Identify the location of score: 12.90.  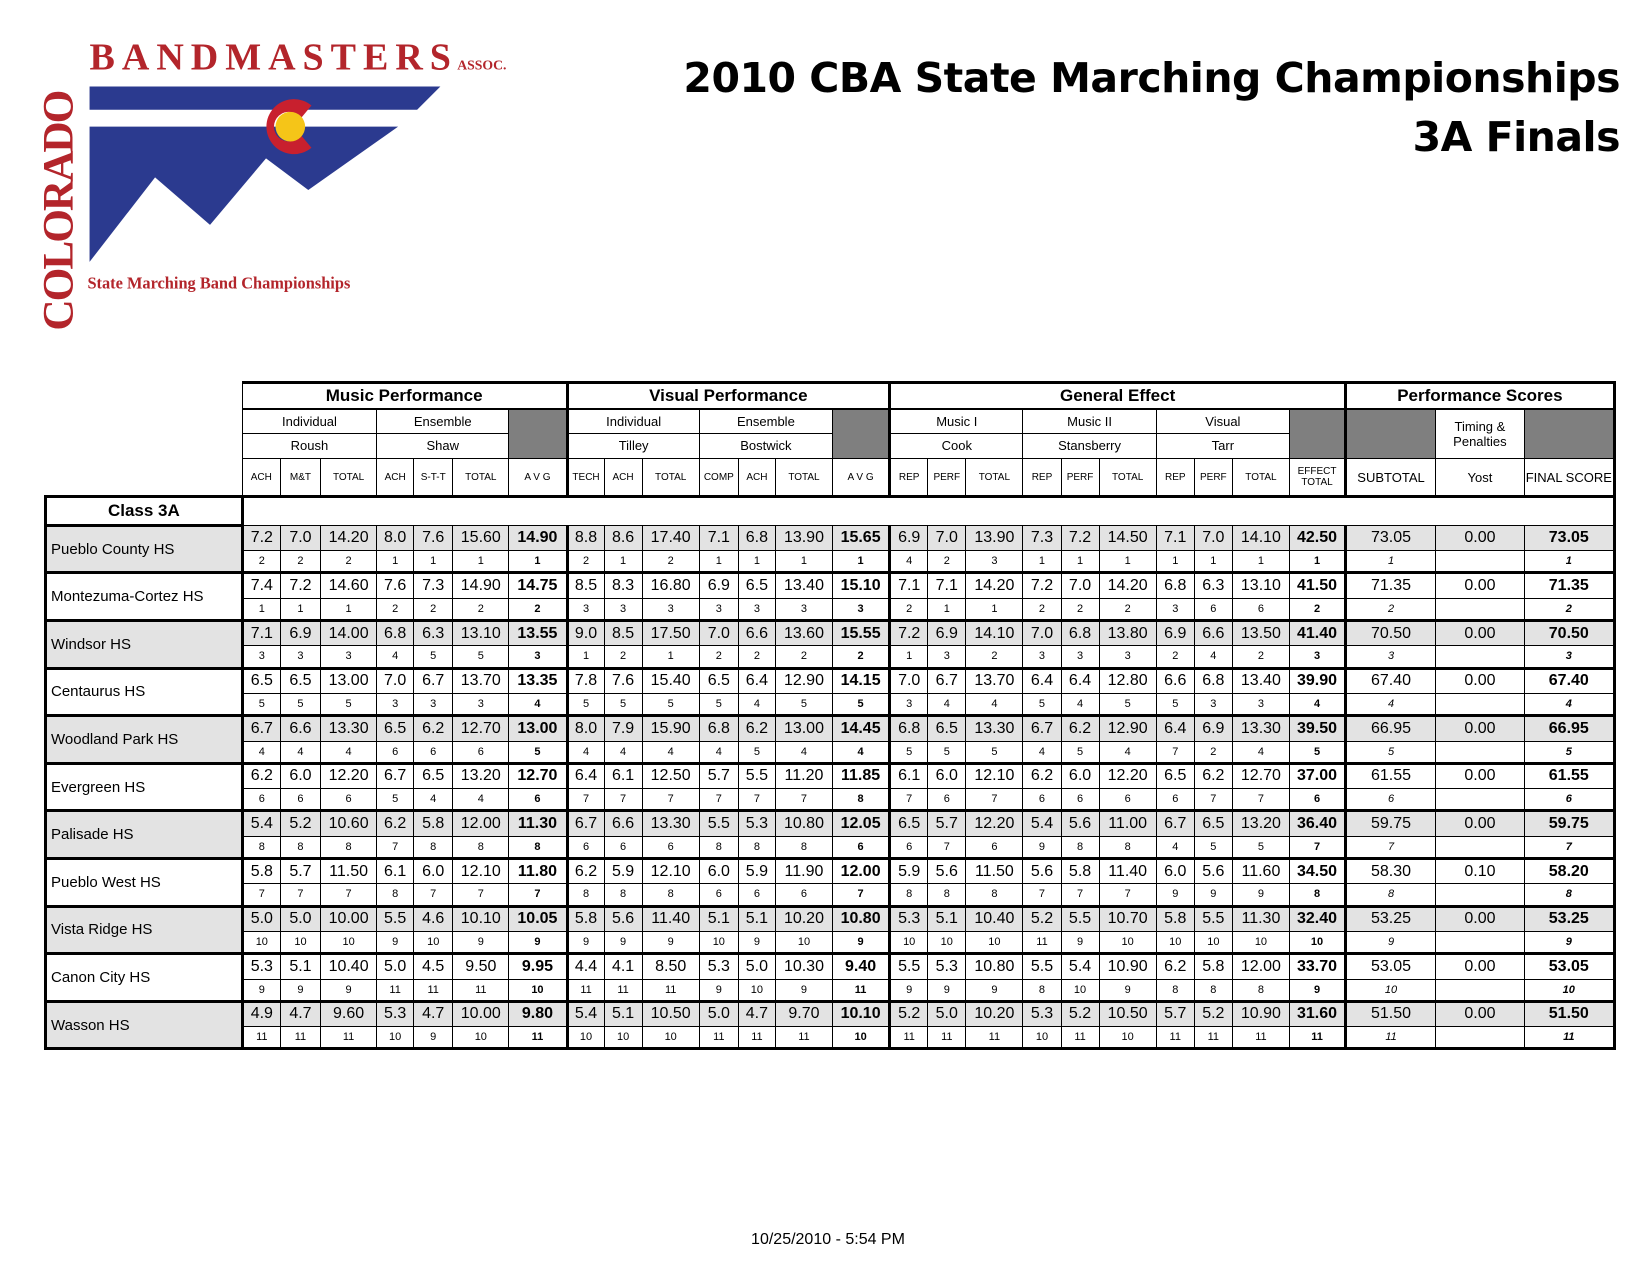
(1127, 728).